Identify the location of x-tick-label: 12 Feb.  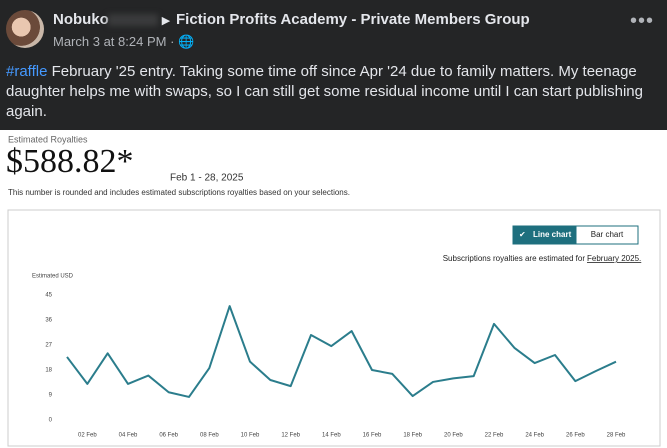
(290, 436).